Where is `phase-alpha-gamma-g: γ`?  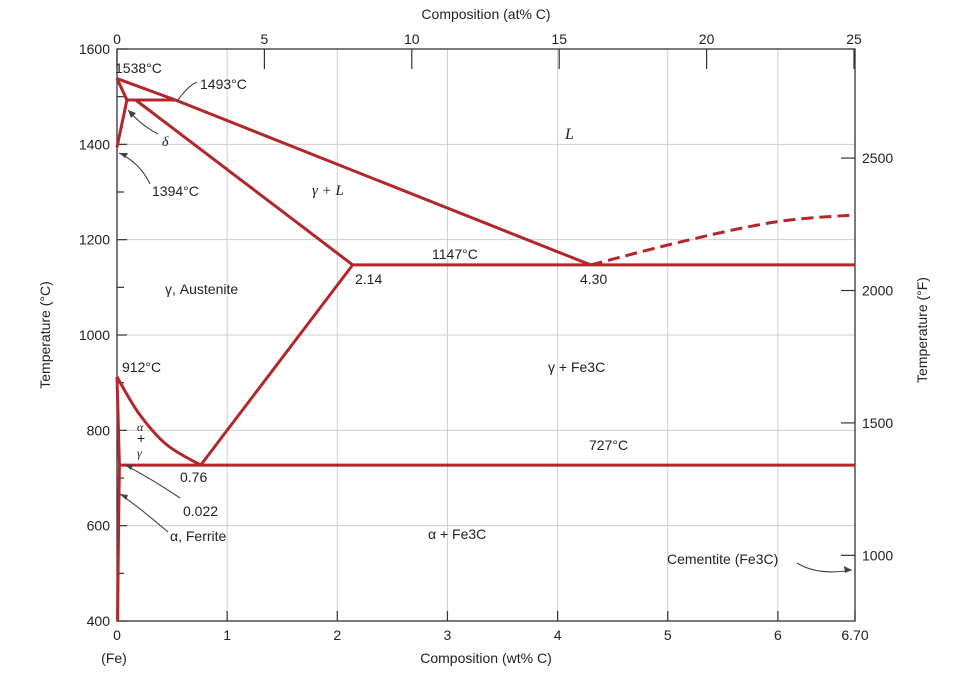
phase-alpha-gamma-g: γ is located at coordinates (139, 453).